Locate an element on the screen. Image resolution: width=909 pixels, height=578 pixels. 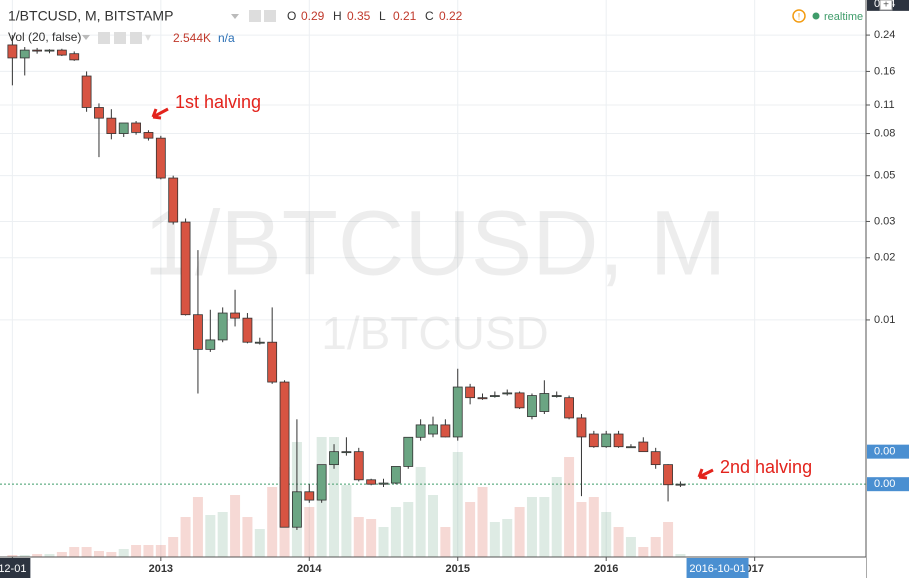
y-tick-label: 0.03 is located at coordinates (884, 221).